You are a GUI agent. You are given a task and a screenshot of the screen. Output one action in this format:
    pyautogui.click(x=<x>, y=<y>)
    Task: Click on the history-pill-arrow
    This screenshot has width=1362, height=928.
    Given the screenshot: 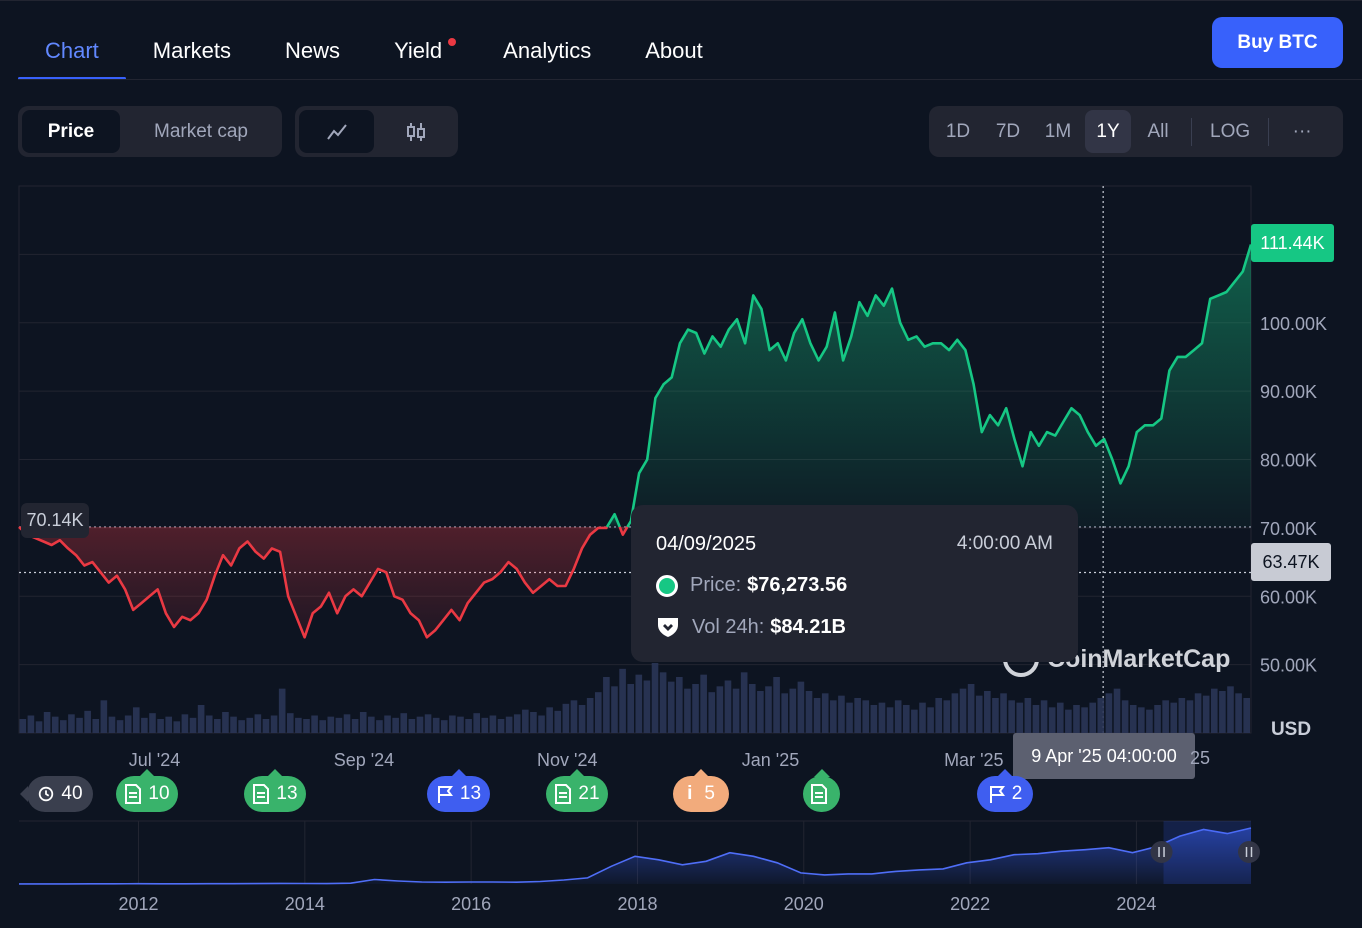 What is the action you would take?
    pyautogui.click(x=24, y=794)
    